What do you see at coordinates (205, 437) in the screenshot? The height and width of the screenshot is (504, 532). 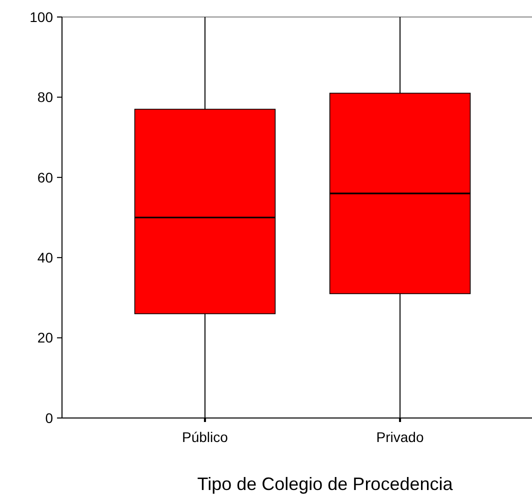 I see `x-tick-label: Público` at bounding box center [205, 437].